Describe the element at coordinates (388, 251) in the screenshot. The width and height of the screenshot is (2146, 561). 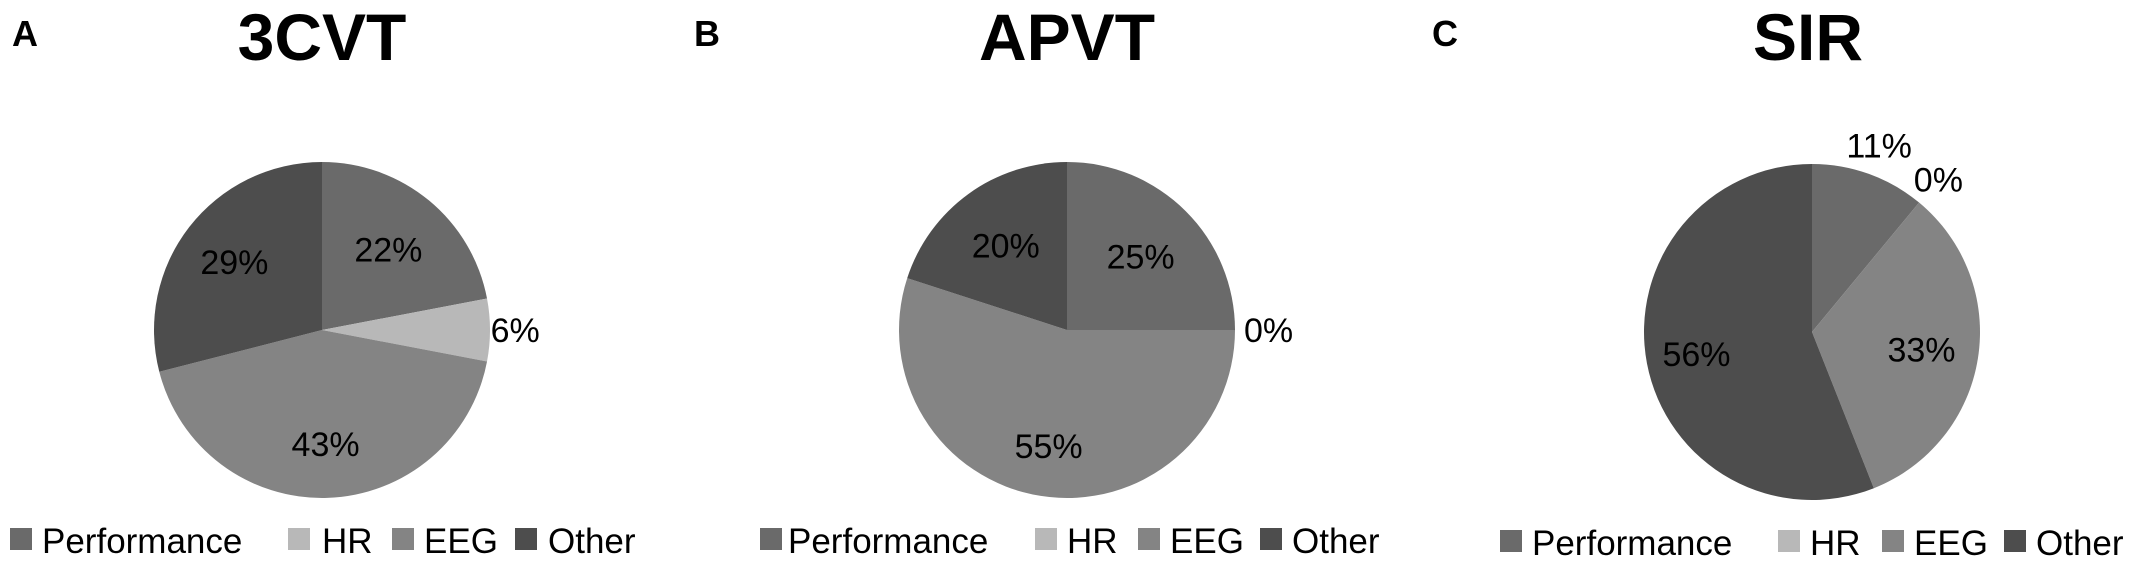
I see `slice-label-performance: 22%` at that location.